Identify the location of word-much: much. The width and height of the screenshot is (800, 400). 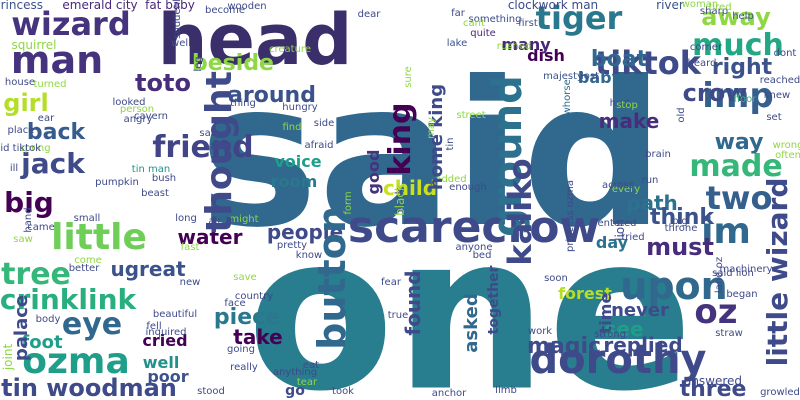
(738, 45).